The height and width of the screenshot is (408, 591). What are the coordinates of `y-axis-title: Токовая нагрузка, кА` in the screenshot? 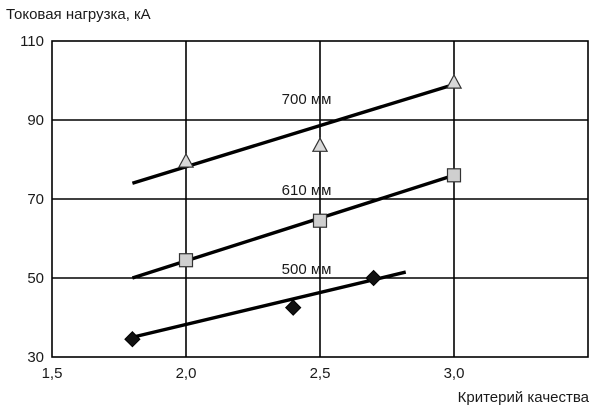 It's located at (78, 14).